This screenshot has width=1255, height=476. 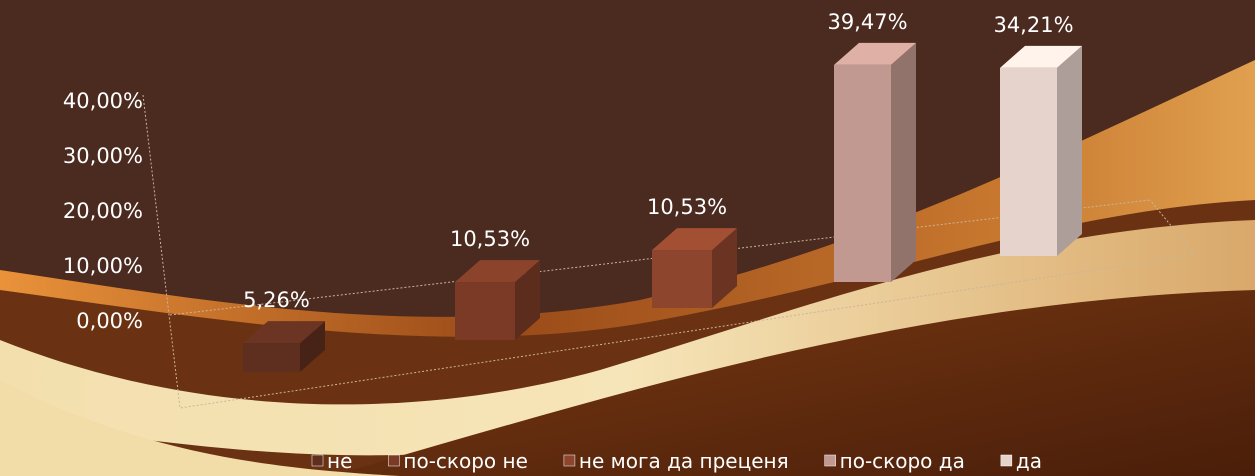 What do you see at coordinates (684, 461) in the screenshot?
I see `legend-label: не мога да преценя` at bounding box center [684, 461].